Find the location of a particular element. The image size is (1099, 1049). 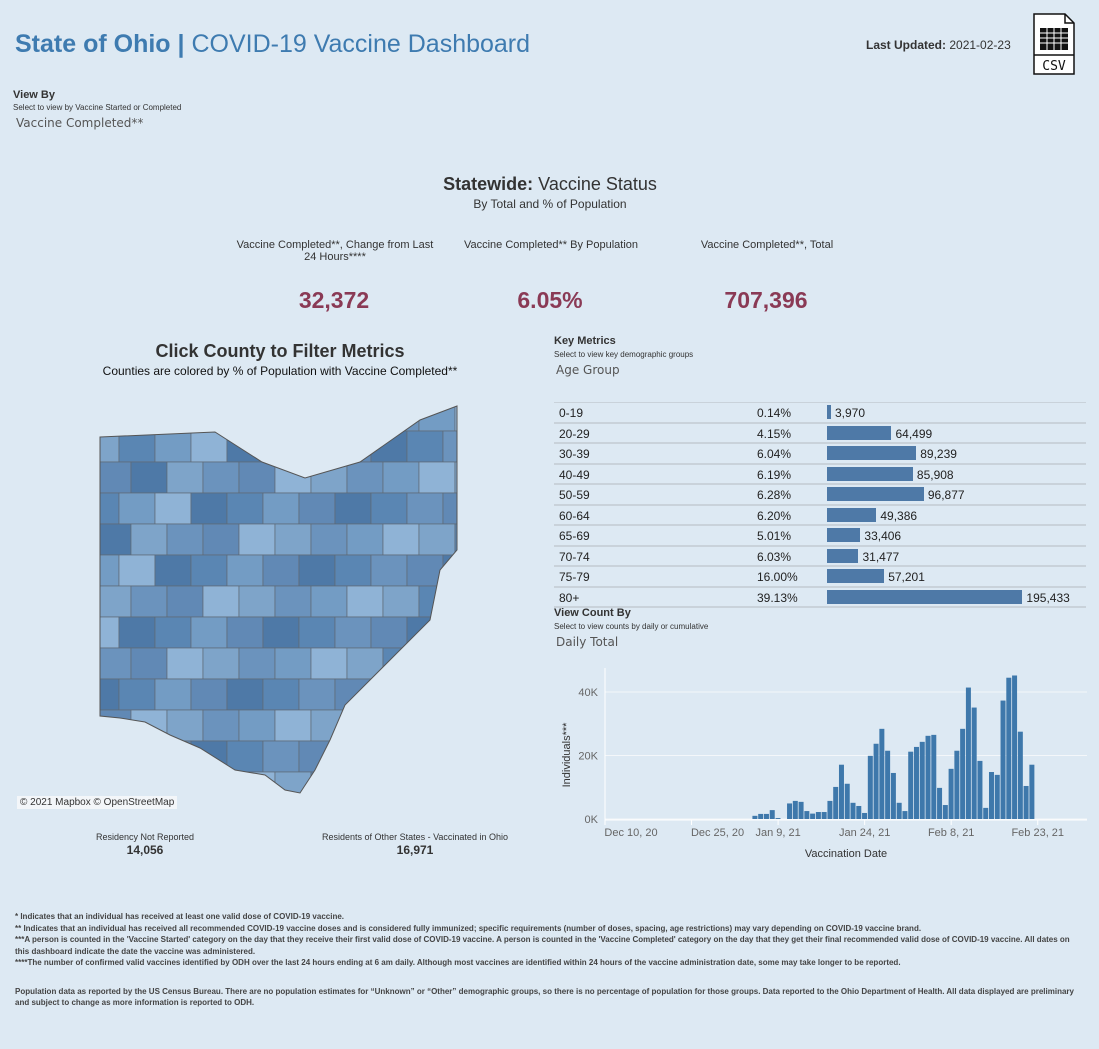

key-metric-row: 0-19 0.14% 3,970 is located at coordinates (820, 413).